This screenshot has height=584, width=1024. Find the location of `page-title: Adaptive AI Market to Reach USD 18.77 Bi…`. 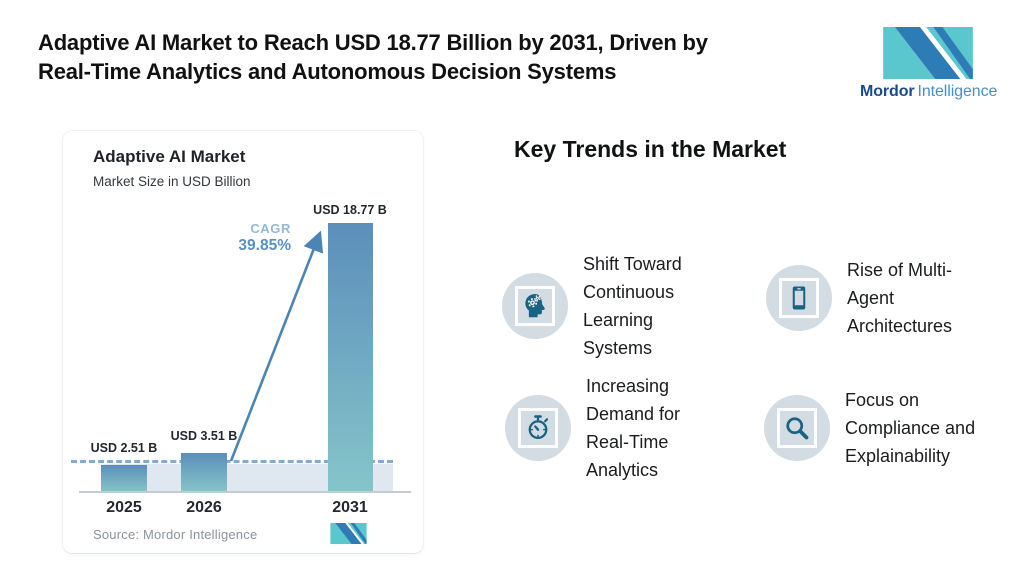

page-title: Adaptive AI Market to Reach USD 18.77 Bi… is located at coordinates (373, 57).